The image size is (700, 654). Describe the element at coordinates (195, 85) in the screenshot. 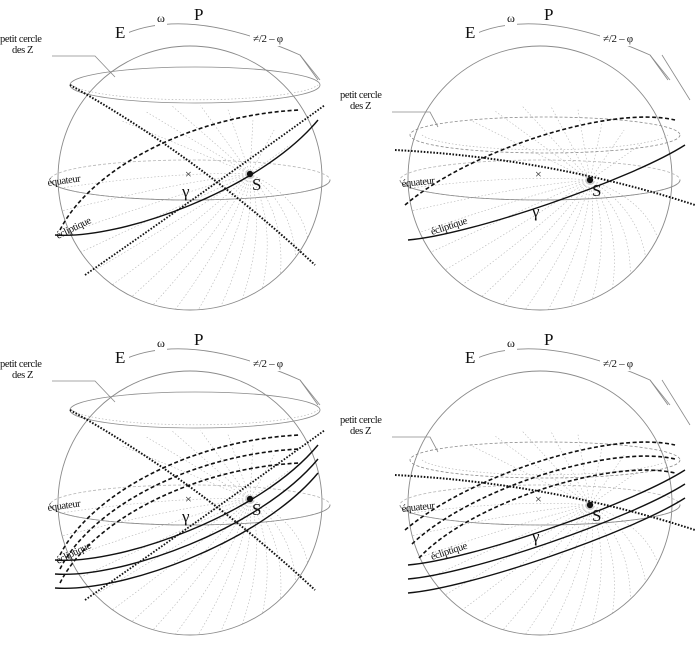

I see `small-circle-of-Z` at that location.